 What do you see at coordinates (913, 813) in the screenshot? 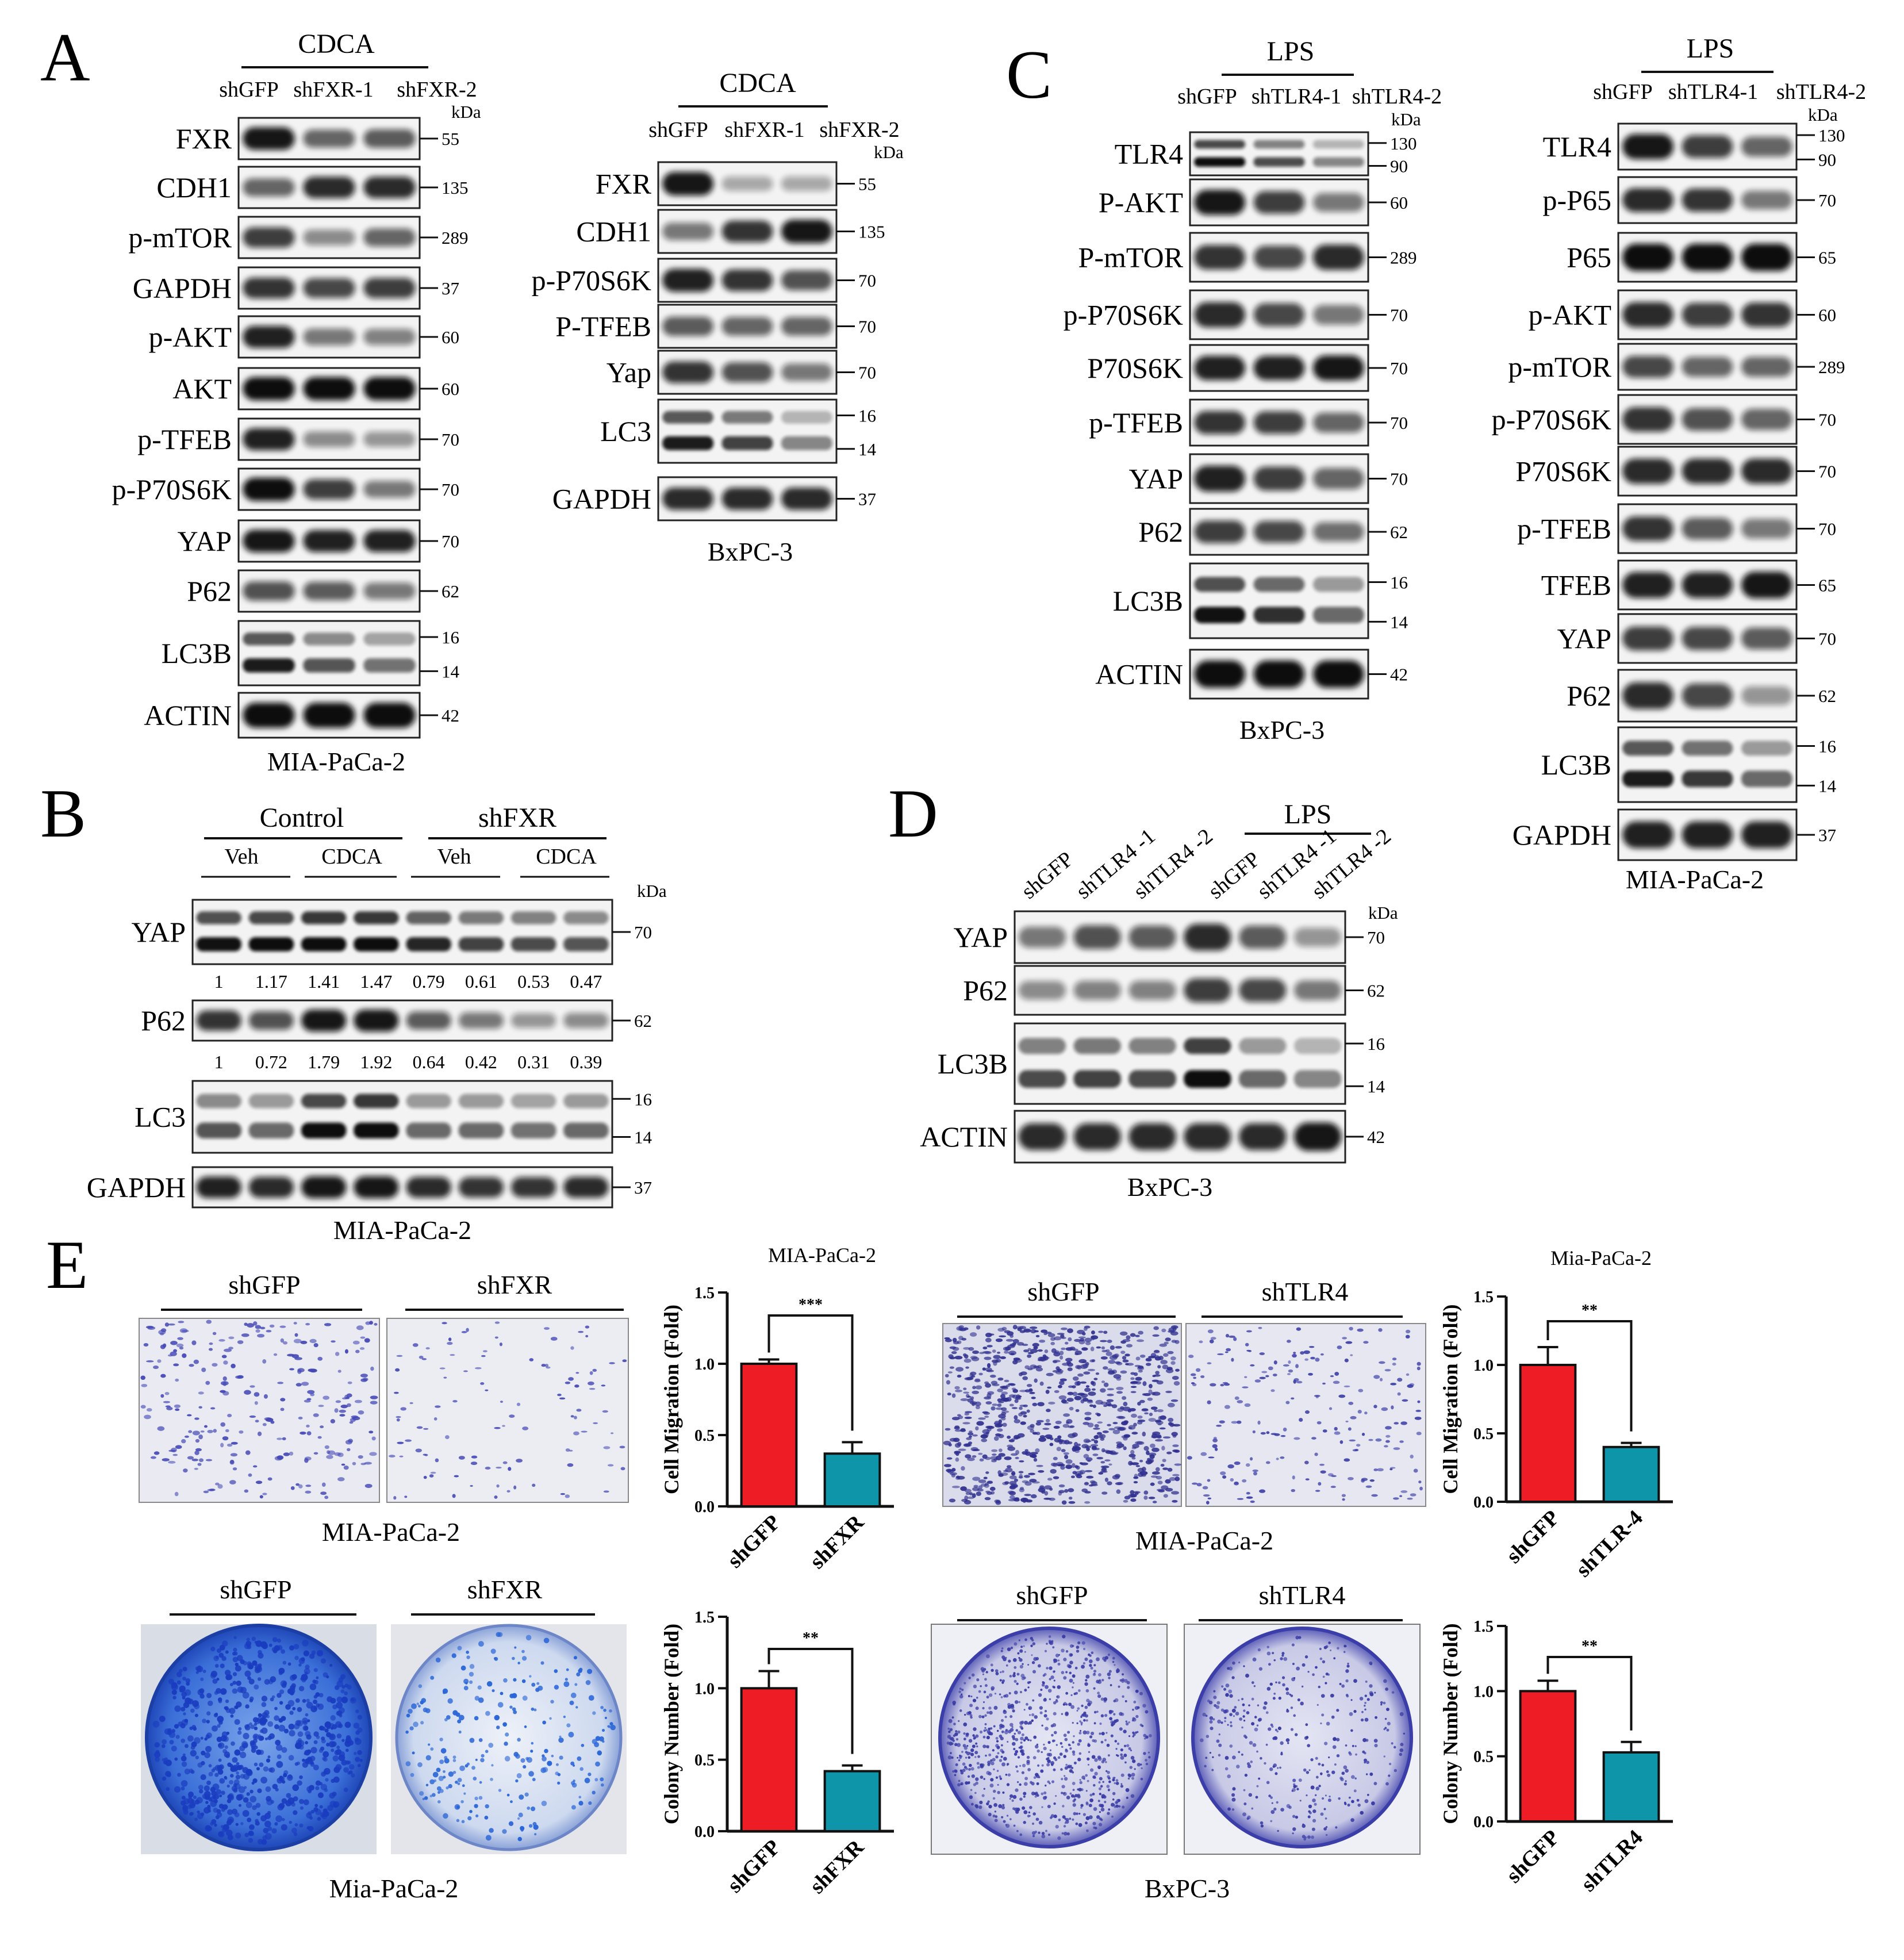
I see `panel-label-d: D` at bounding box center [913, 813].